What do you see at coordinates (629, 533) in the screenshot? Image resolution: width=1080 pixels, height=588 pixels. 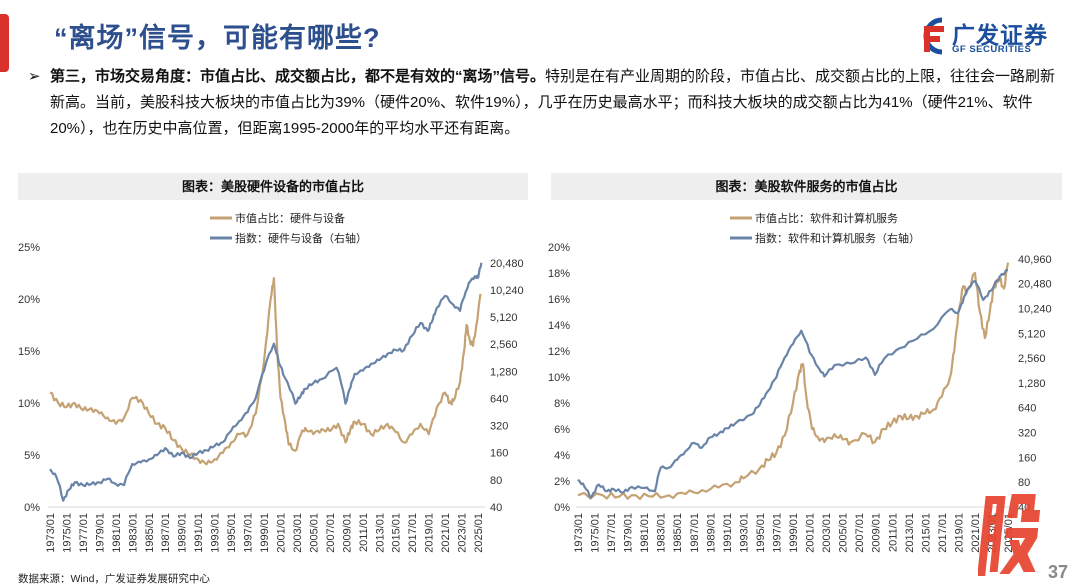 I see `x-tick-label: 1979/01` at bounding box center [629, 533].